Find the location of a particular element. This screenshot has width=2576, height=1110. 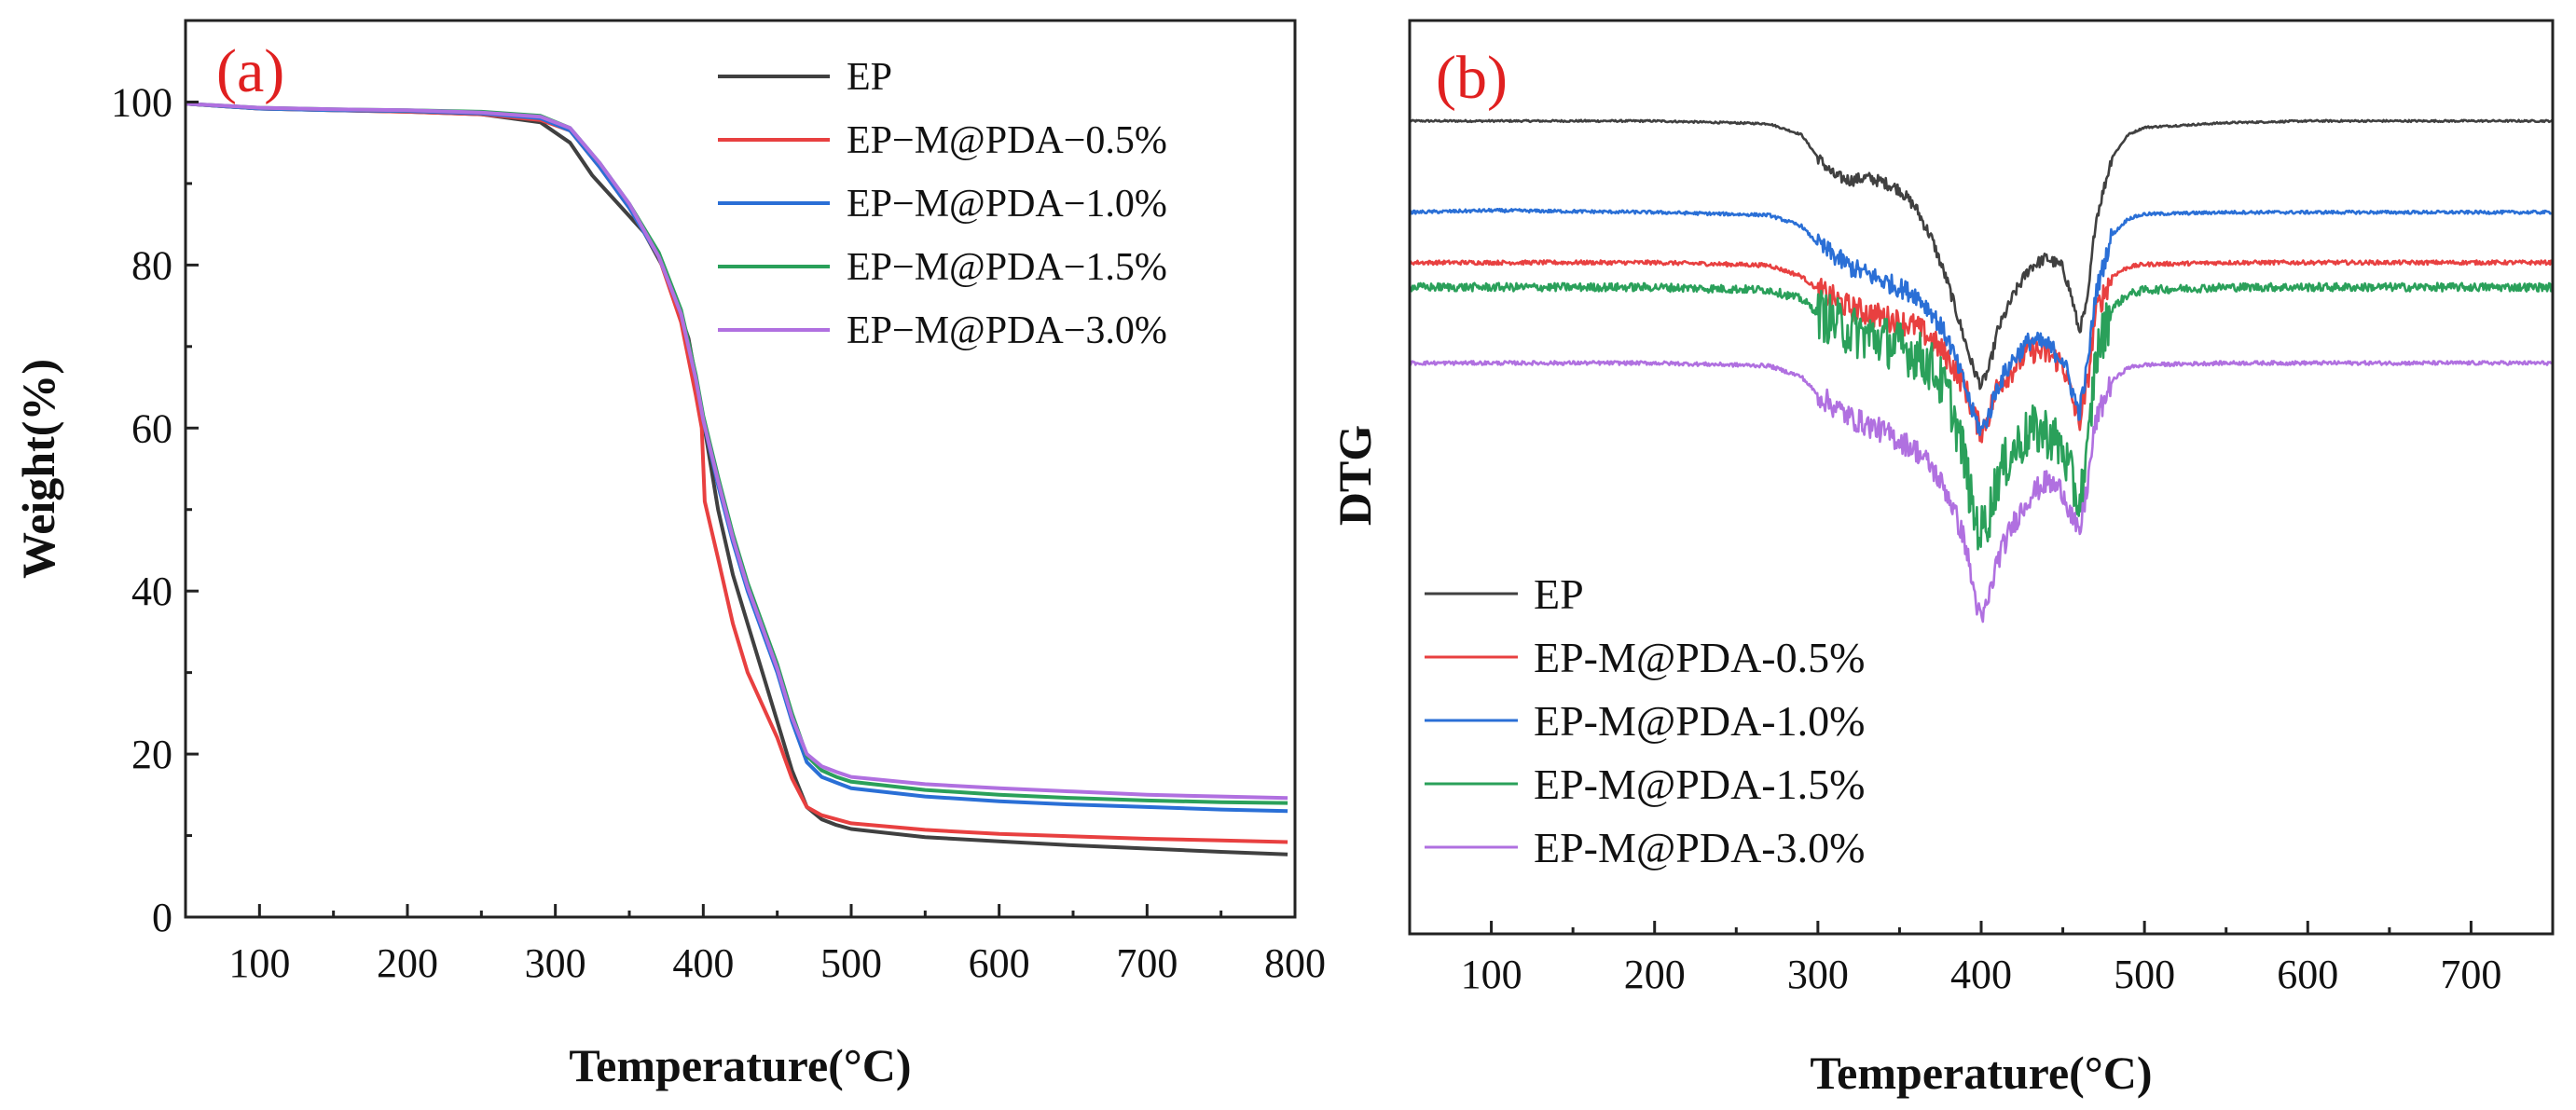

tga-y-axis: 0 20 40 60 80 100 is located at coordinates (155, 479).